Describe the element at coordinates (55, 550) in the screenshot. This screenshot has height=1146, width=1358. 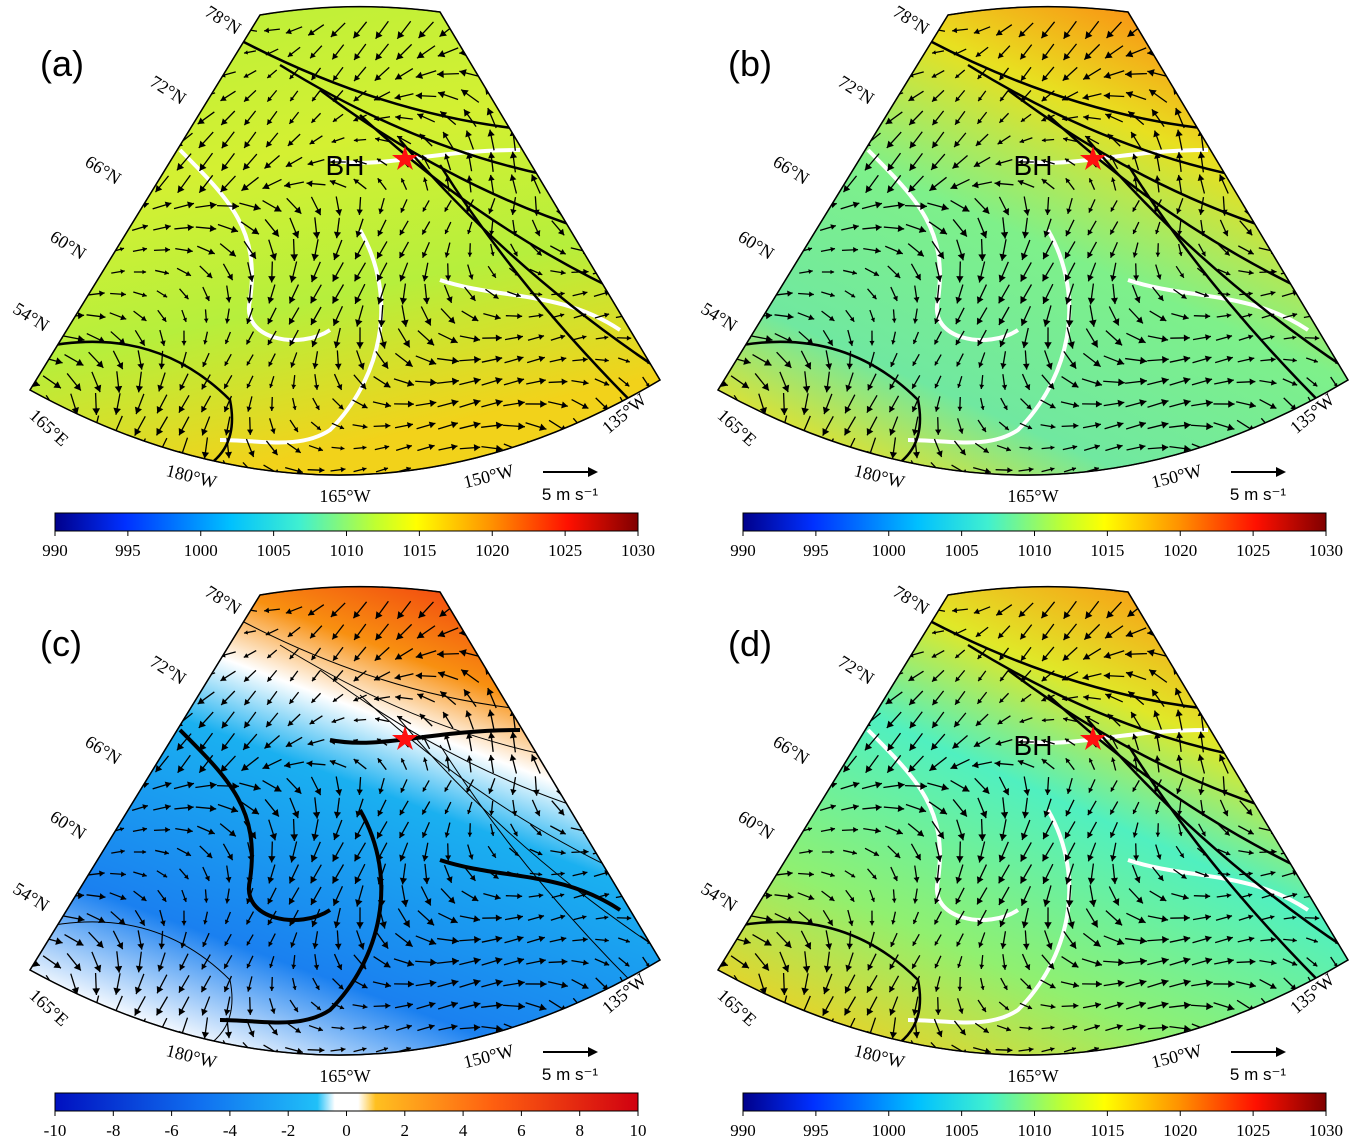
I see `colorbar-tick-label: 990` at that location.